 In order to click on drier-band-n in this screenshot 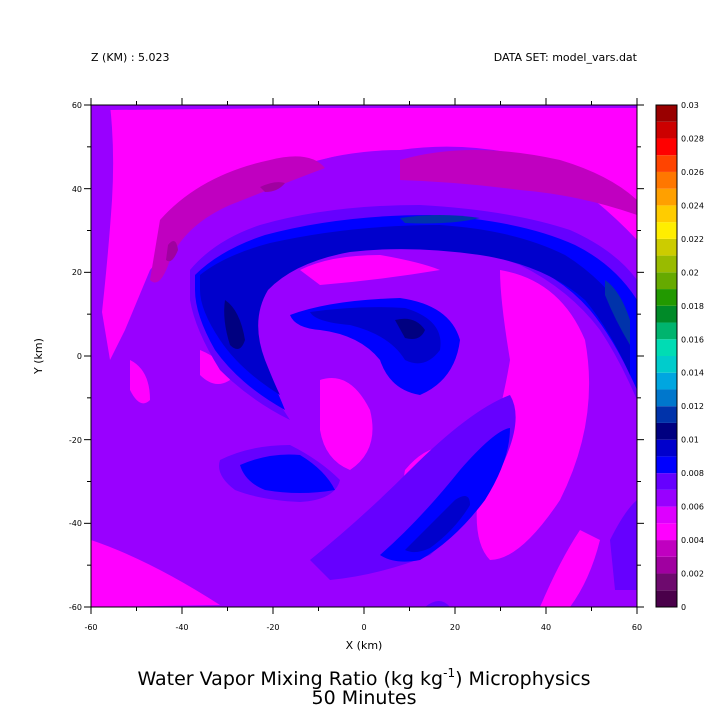, I will do `click(518, 182)`.